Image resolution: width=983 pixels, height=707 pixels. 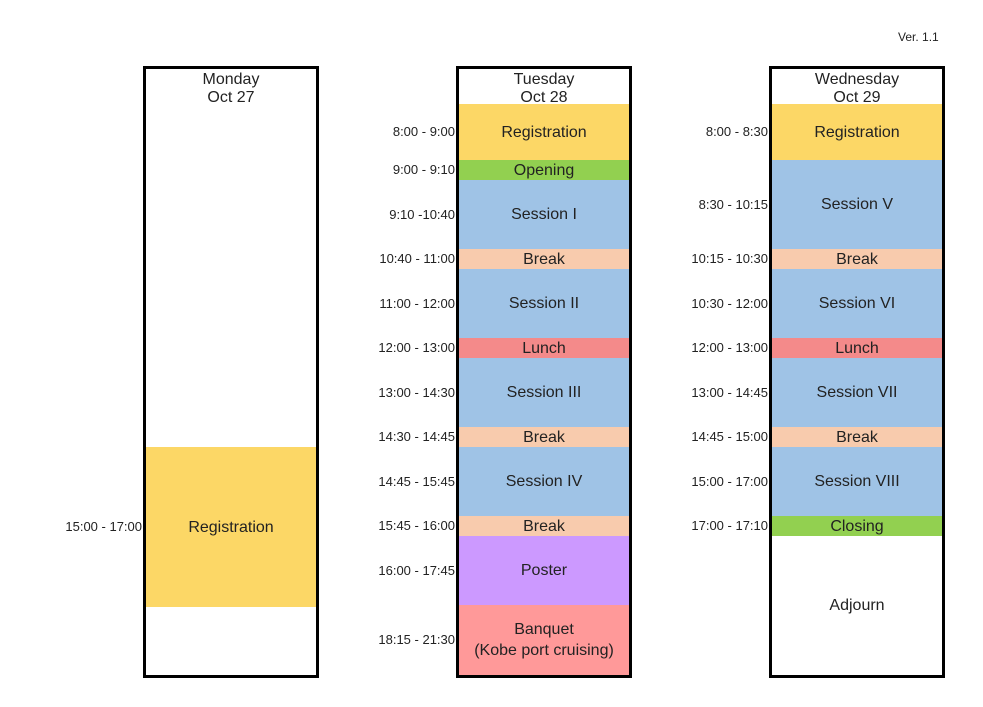 I want to click on event-block-poster: Poster, so click(x=544, y=570).